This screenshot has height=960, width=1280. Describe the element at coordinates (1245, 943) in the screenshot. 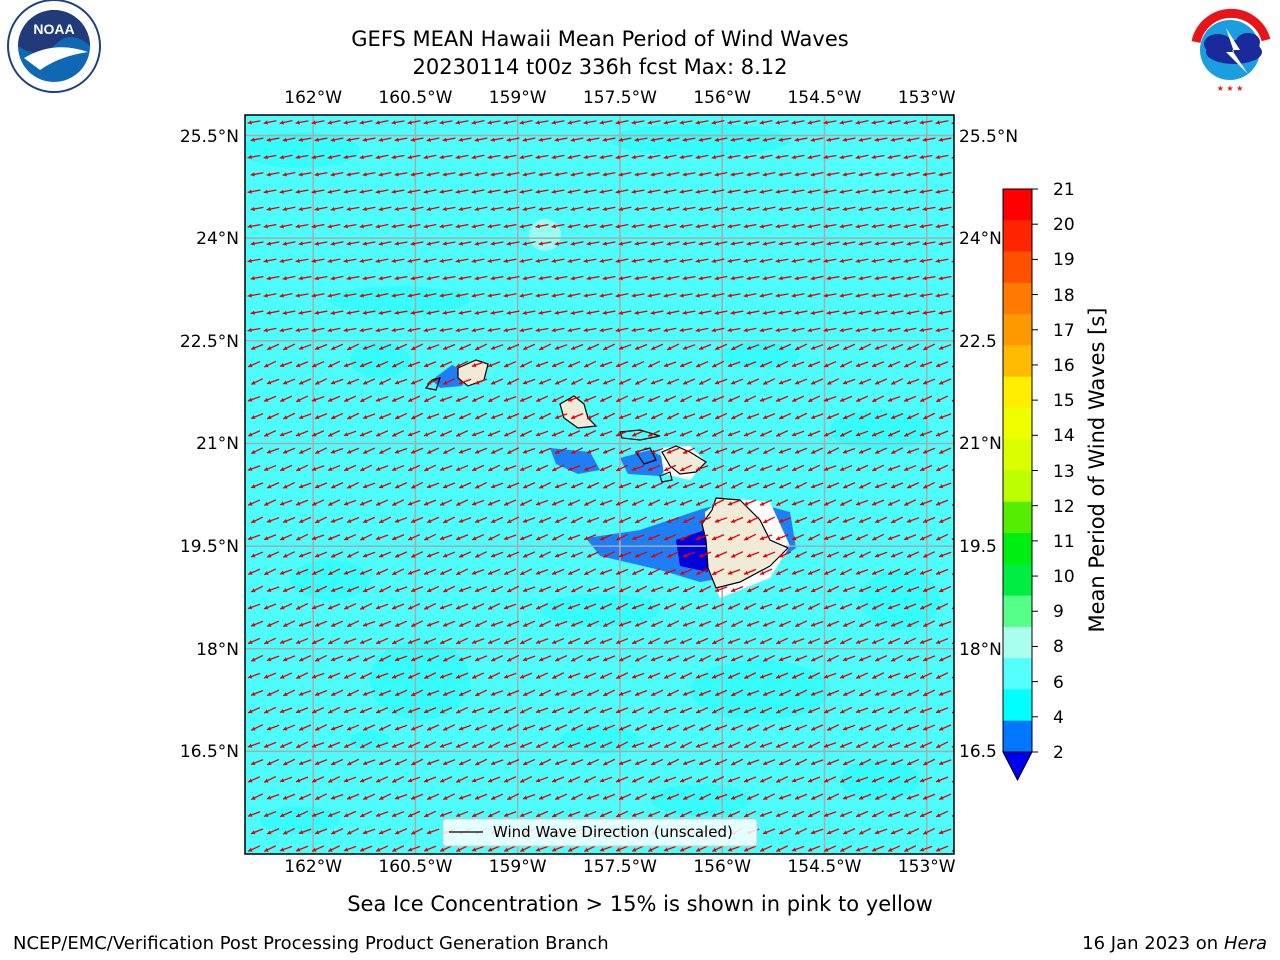

I see `footer-host: Hera` at that location.